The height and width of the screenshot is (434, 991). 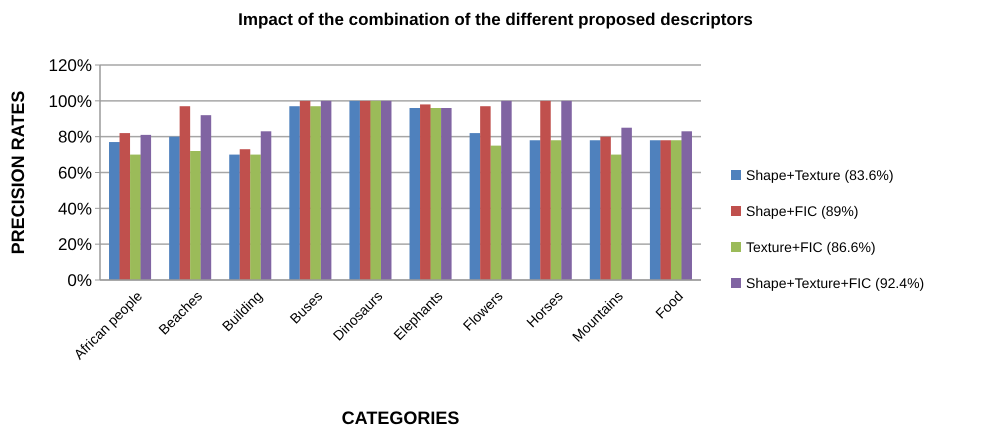 What do you see at coordinates (820, 174) in the screenshot?
I see `legend-label: Shape+Texture (83.6%)` at bounding box center [820, 174].